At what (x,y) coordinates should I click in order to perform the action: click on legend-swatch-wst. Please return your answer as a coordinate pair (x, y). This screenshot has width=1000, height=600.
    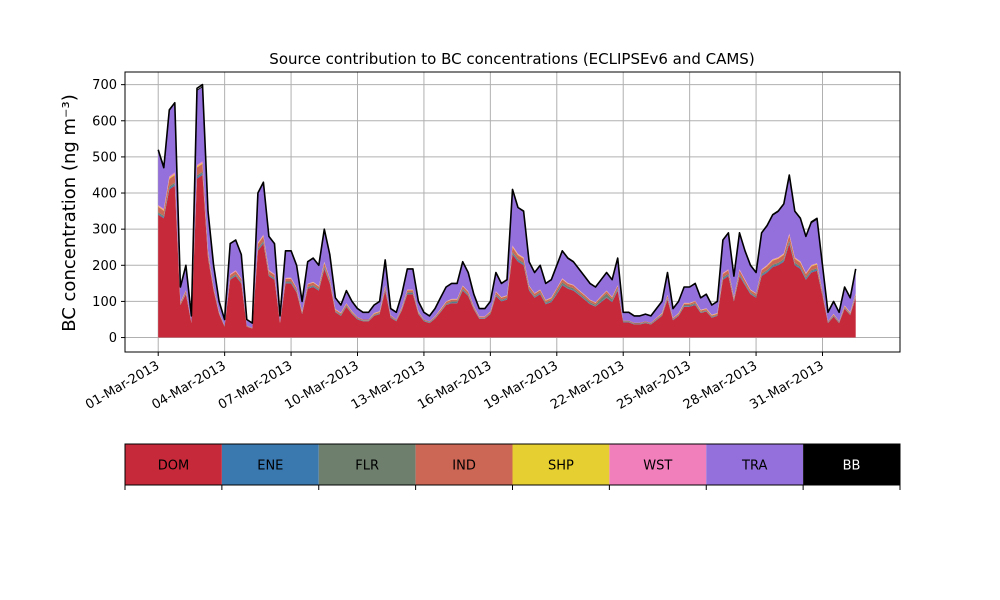
    Looking at the image, I should click on (658, 464).